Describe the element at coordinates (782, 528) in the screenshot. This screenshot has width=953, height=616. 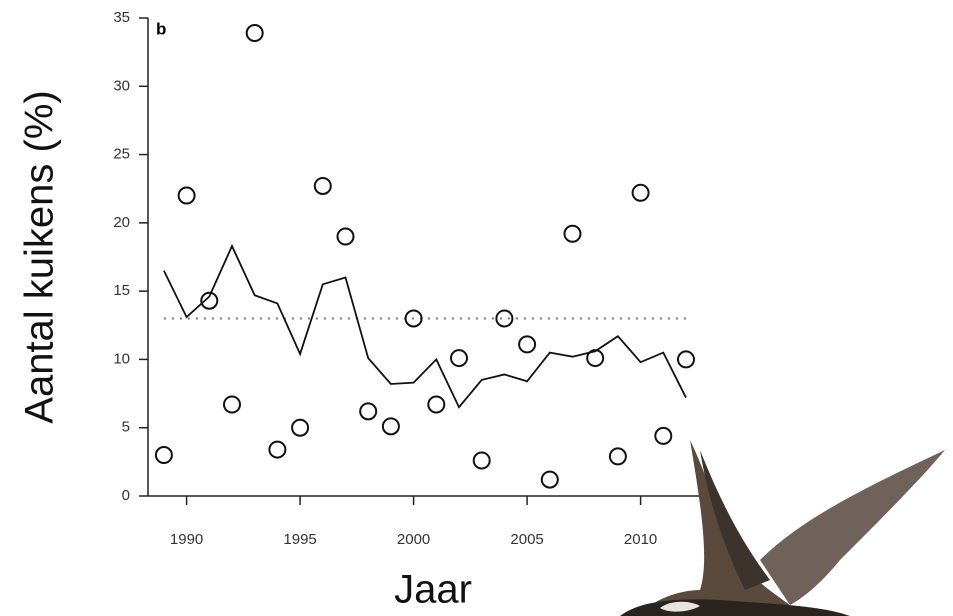
I see `goose-illustration` at that location.